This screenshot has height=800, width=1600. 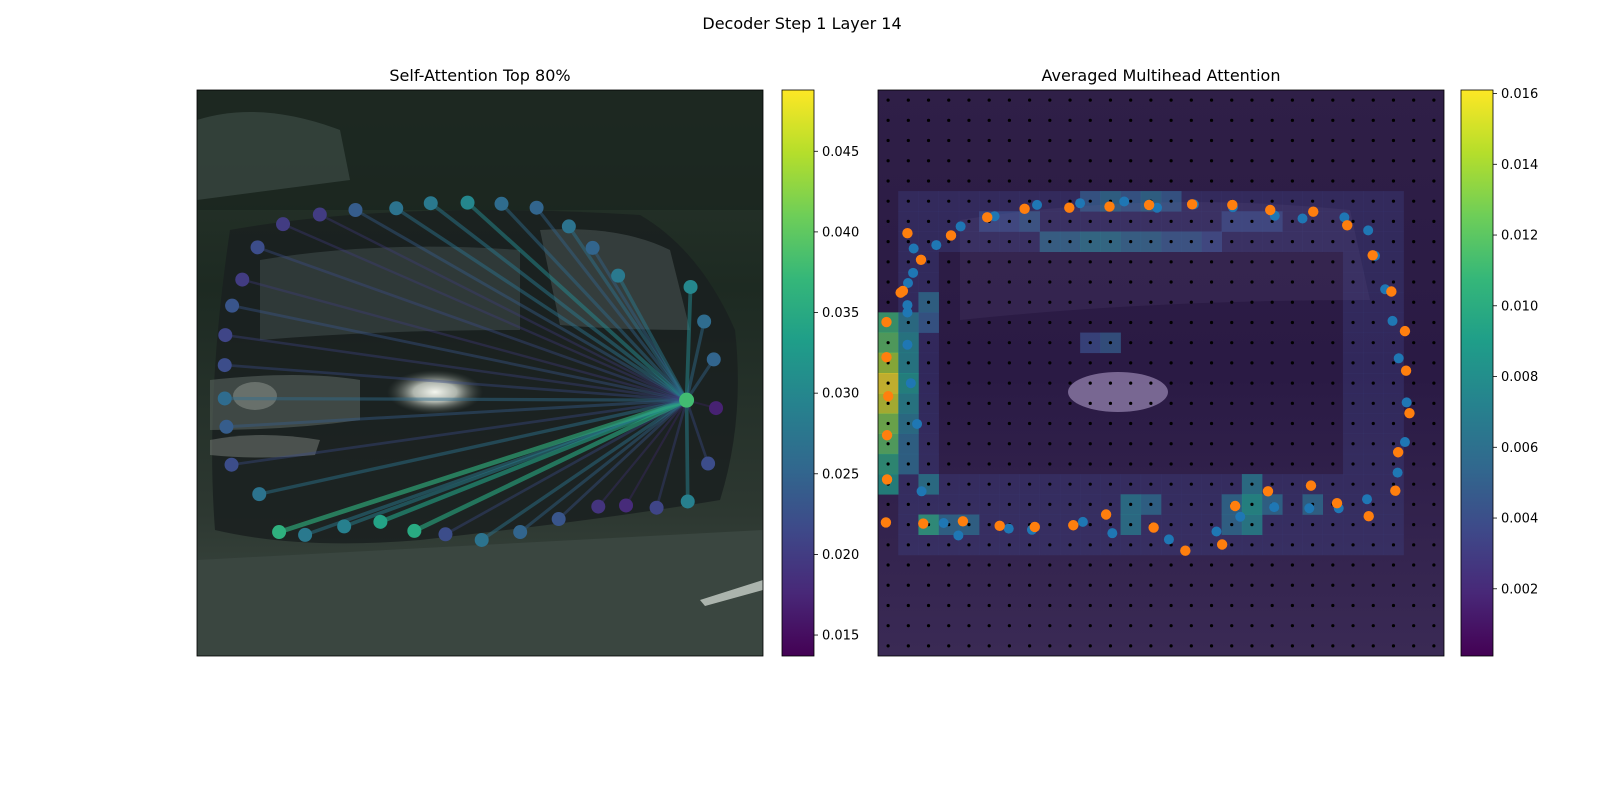 I want to click on colorbar-tick-label: 0.035, so click(x=840, y=313).